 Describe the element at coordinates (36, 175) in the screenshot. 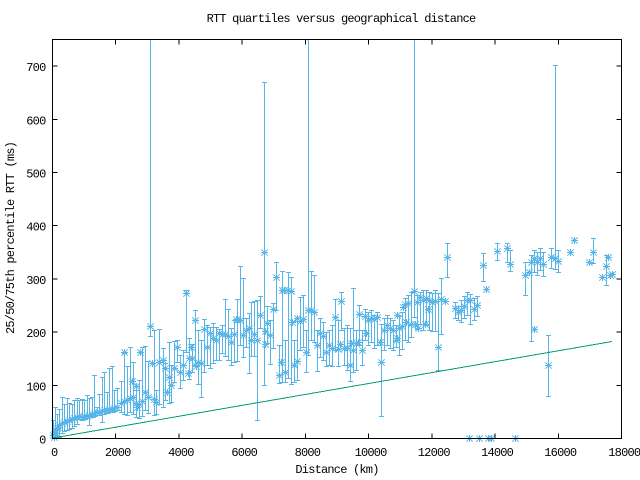

I see `svg-text: 500` at that location.